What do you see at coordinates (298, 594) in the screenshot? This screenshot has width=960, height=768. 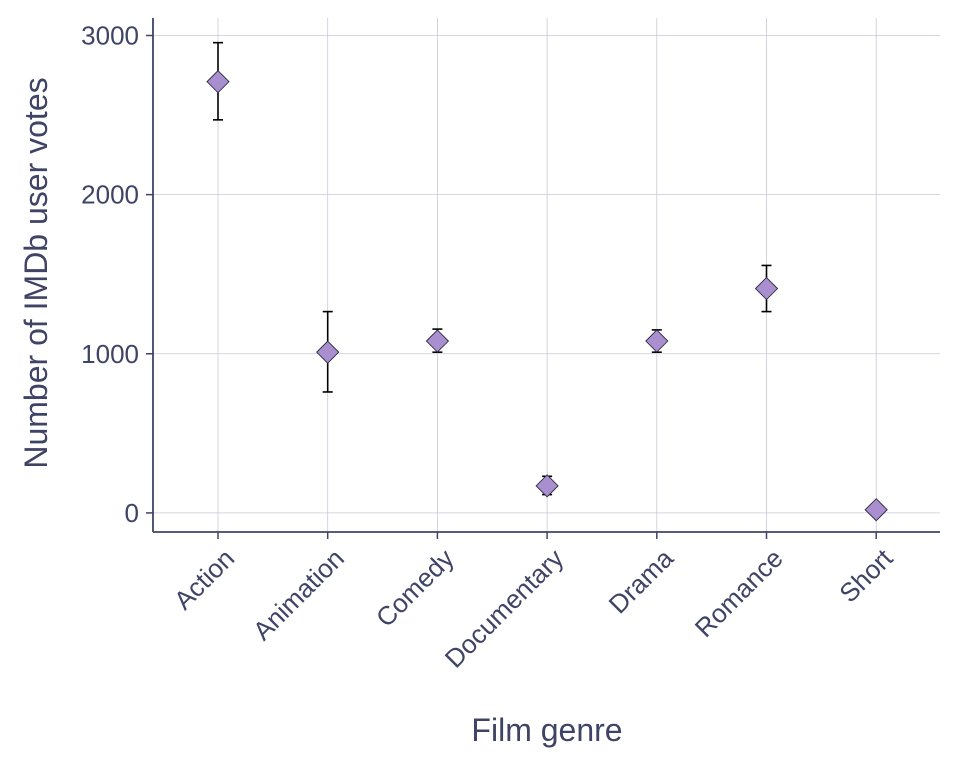 I see `x-tick-label: Animation` at bounding box center [298, 594].